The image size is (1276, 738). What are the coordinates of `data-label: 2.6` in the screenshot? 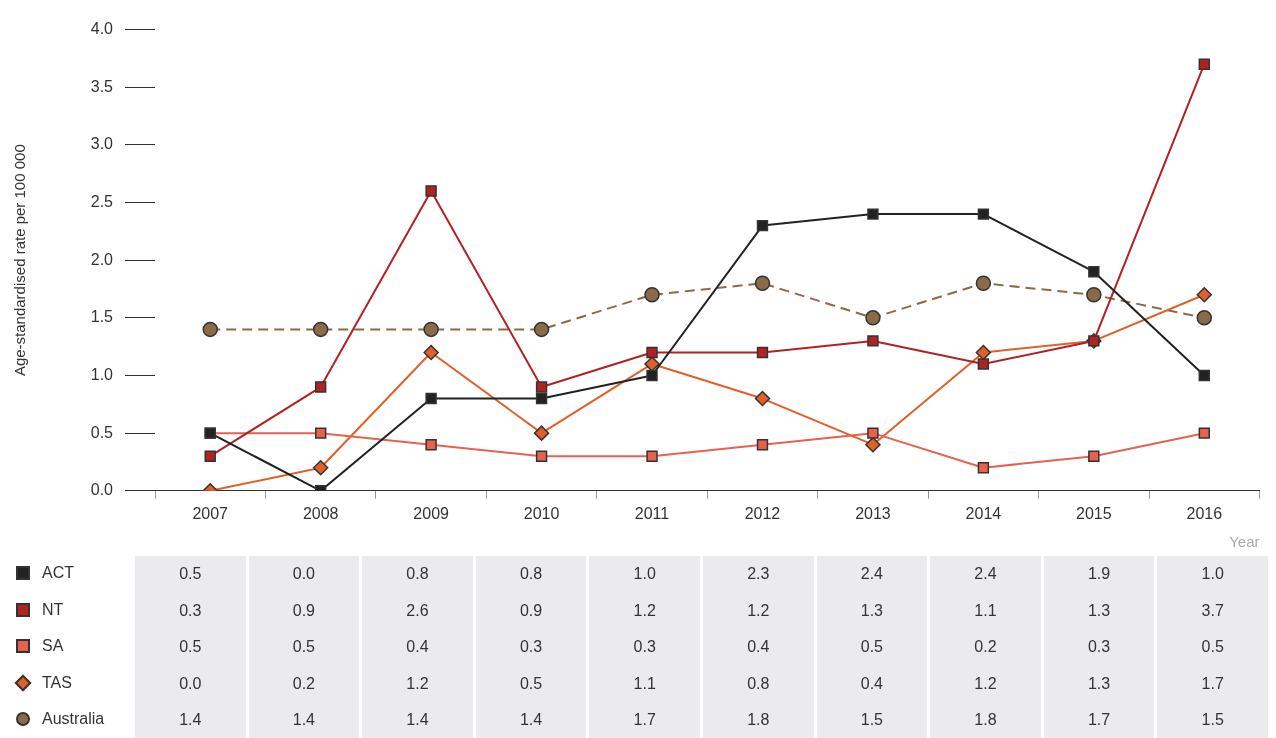 It's located at (417, 610).